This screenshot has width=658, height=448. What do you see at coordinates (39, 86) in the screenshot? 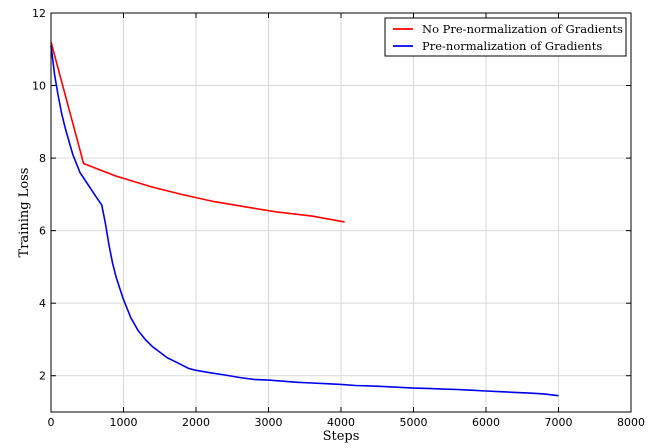
I see `y-tick-label: 10` at bounding box center [39, 86].